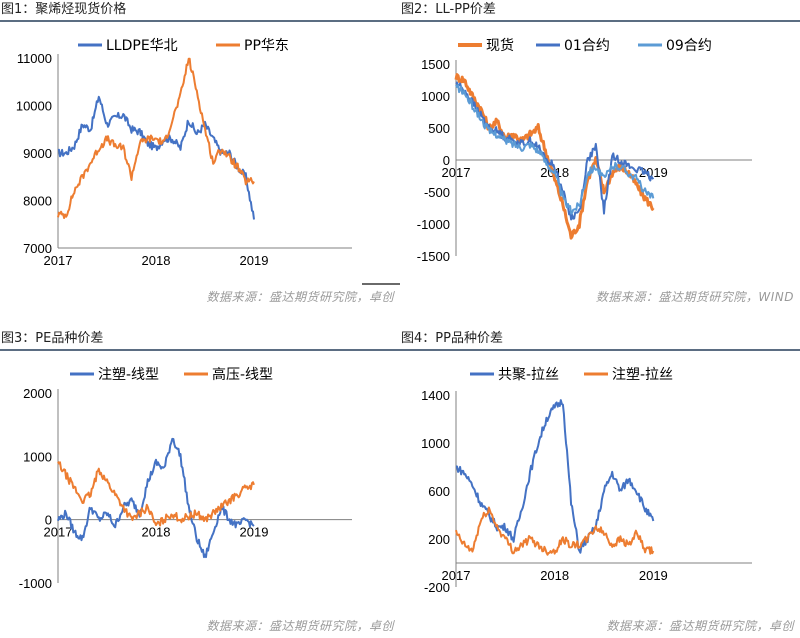 The width and height of the screenshot is (800, 638). I want to click on legend-label: 现货, so click(500, 45).